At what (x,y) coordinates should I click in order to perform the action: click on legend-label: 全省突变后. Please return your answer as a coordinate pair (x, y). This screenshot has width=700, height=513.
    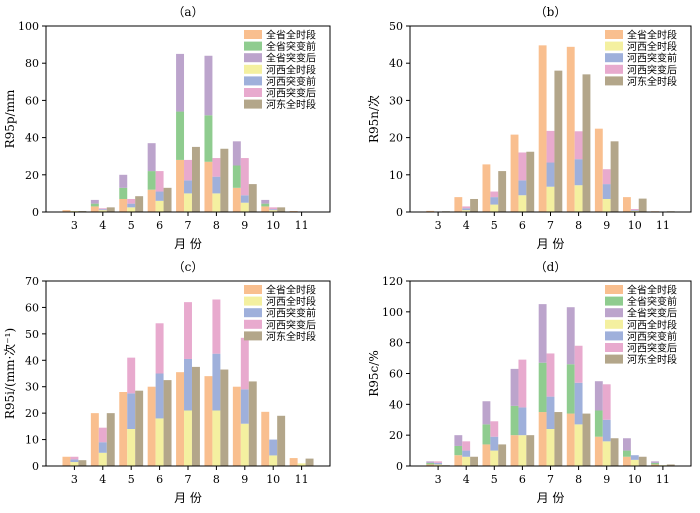
    Looking at the image, I should click on (291, 58).